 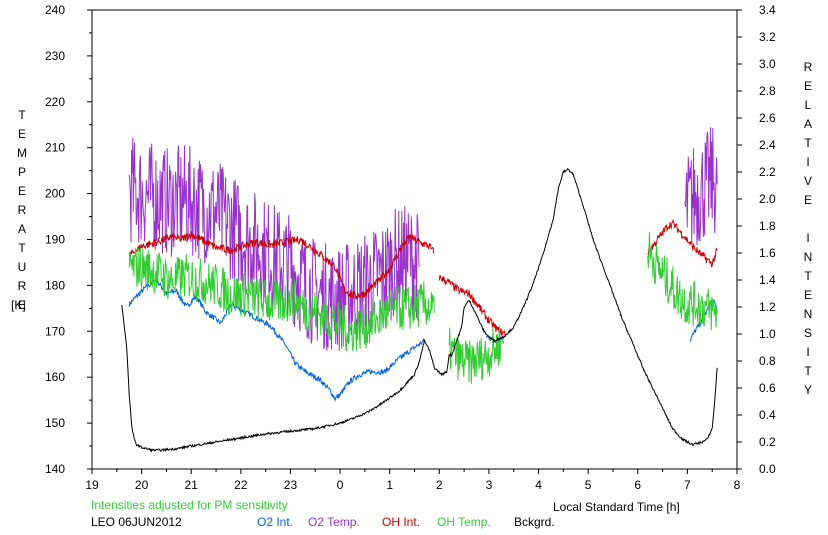 What do you see at coordinates (616, 507) in the screenshot?
I see `x-axis-title: Local Standard Time [h]` at bounding box center [616, 507].